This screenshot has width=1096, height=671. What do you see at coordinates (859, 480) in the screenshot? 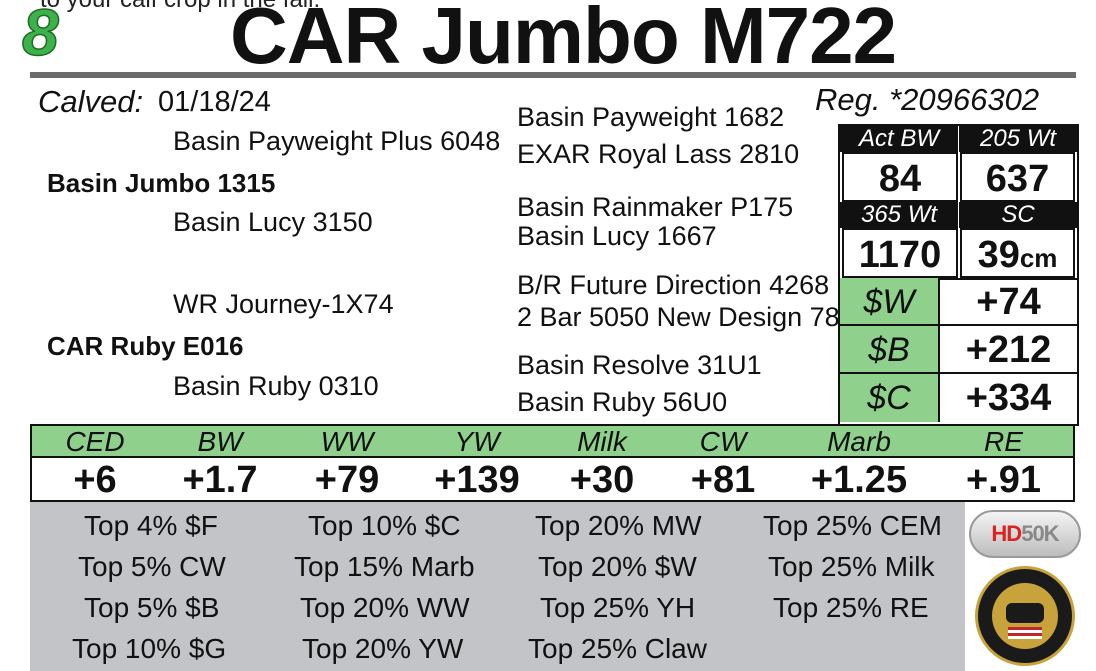
I see `epd-value: +1.25` at bounding box center [859, 480].